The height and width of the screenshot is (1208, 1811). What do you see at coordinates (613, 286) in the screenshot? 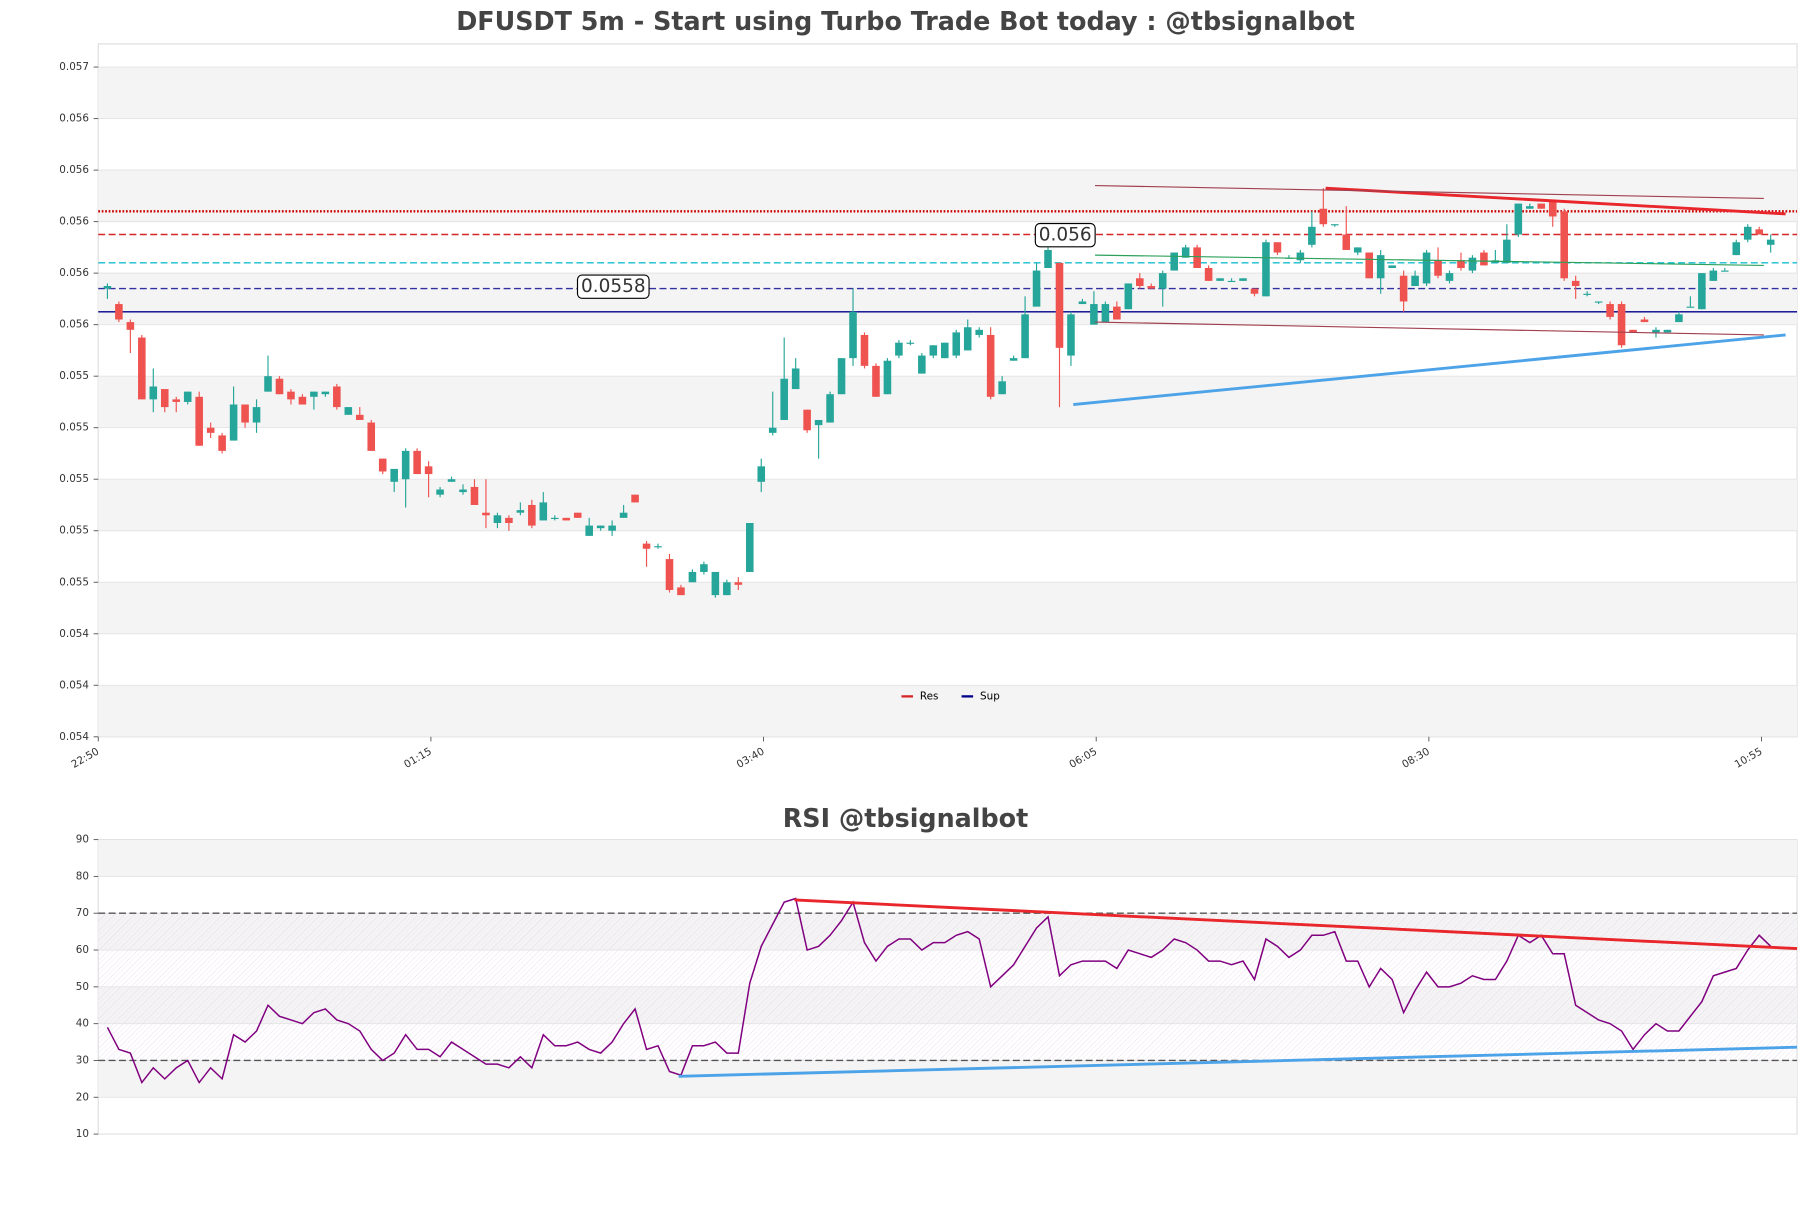
I see `annotation-box` at bounding box center [613, 286].